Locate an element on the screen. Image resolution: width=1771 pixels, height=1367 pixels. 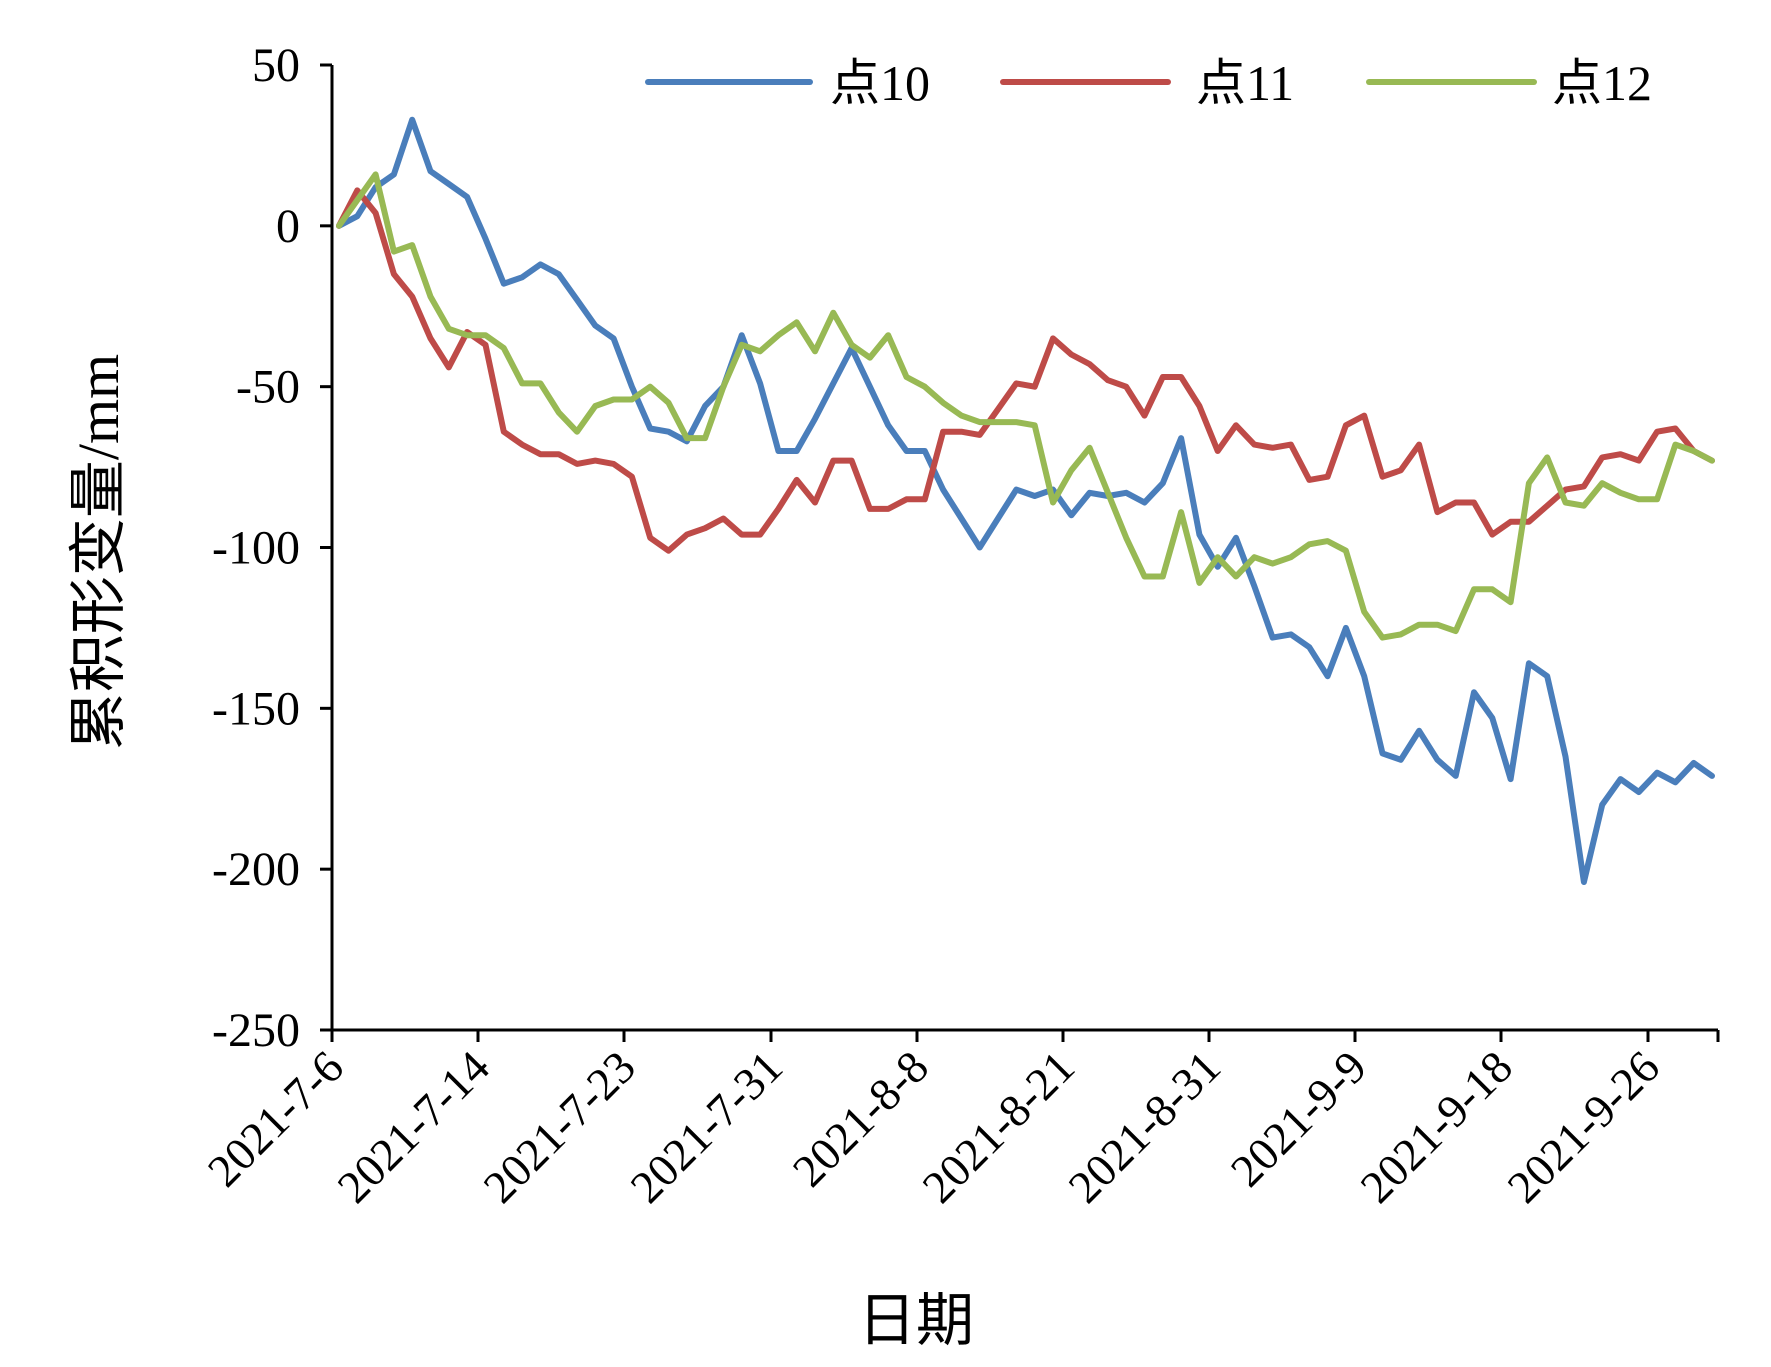
y-tick-label: -150 is located at coordinates (256, 708).